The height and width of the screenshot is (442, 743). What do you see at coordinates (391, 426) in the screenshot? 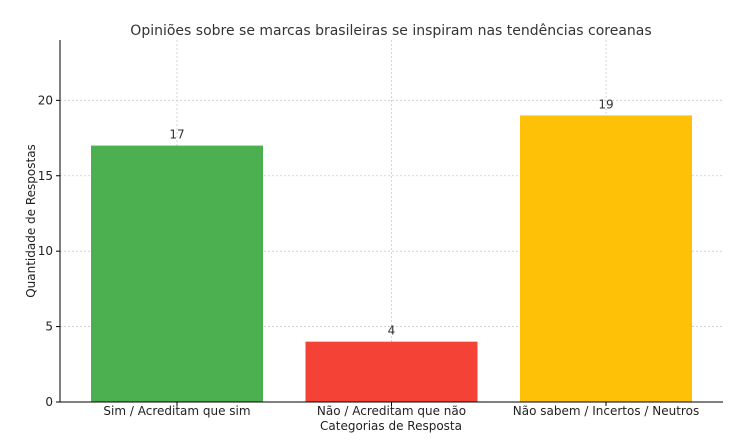
I see `x-axis-title: Categorias de Resposta` at bounding box center [391, 426].